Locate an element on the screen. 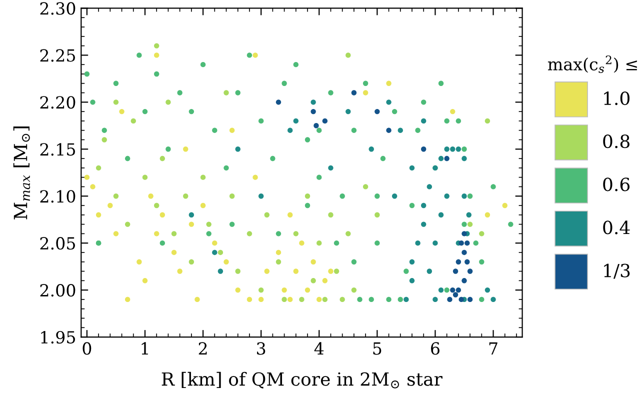 The image size is (644, 411). y-tick-label: 2.05 is located at coordinates (57, 243).